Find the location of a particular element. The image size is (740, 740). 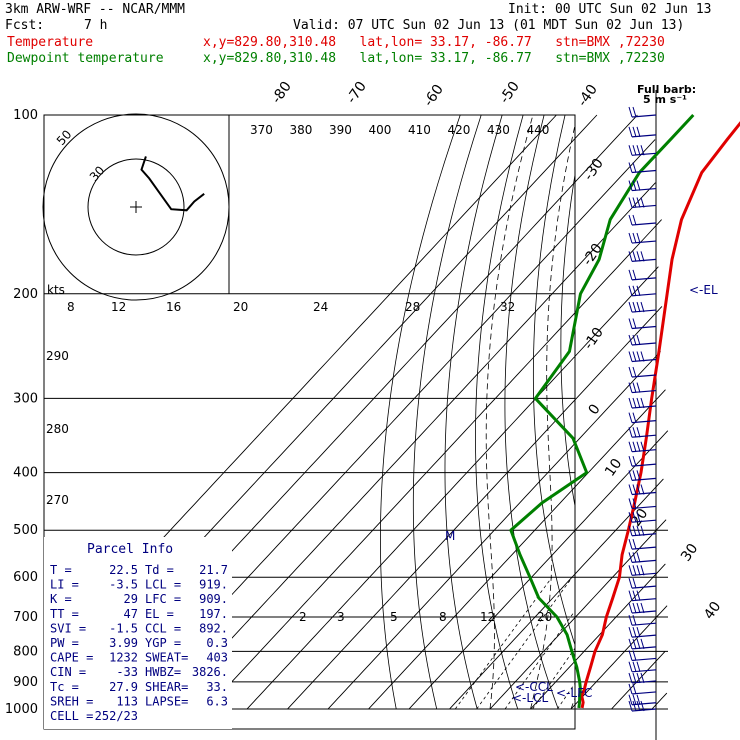

theta-e-label-7: 440 is located at coordinates (538, 130).